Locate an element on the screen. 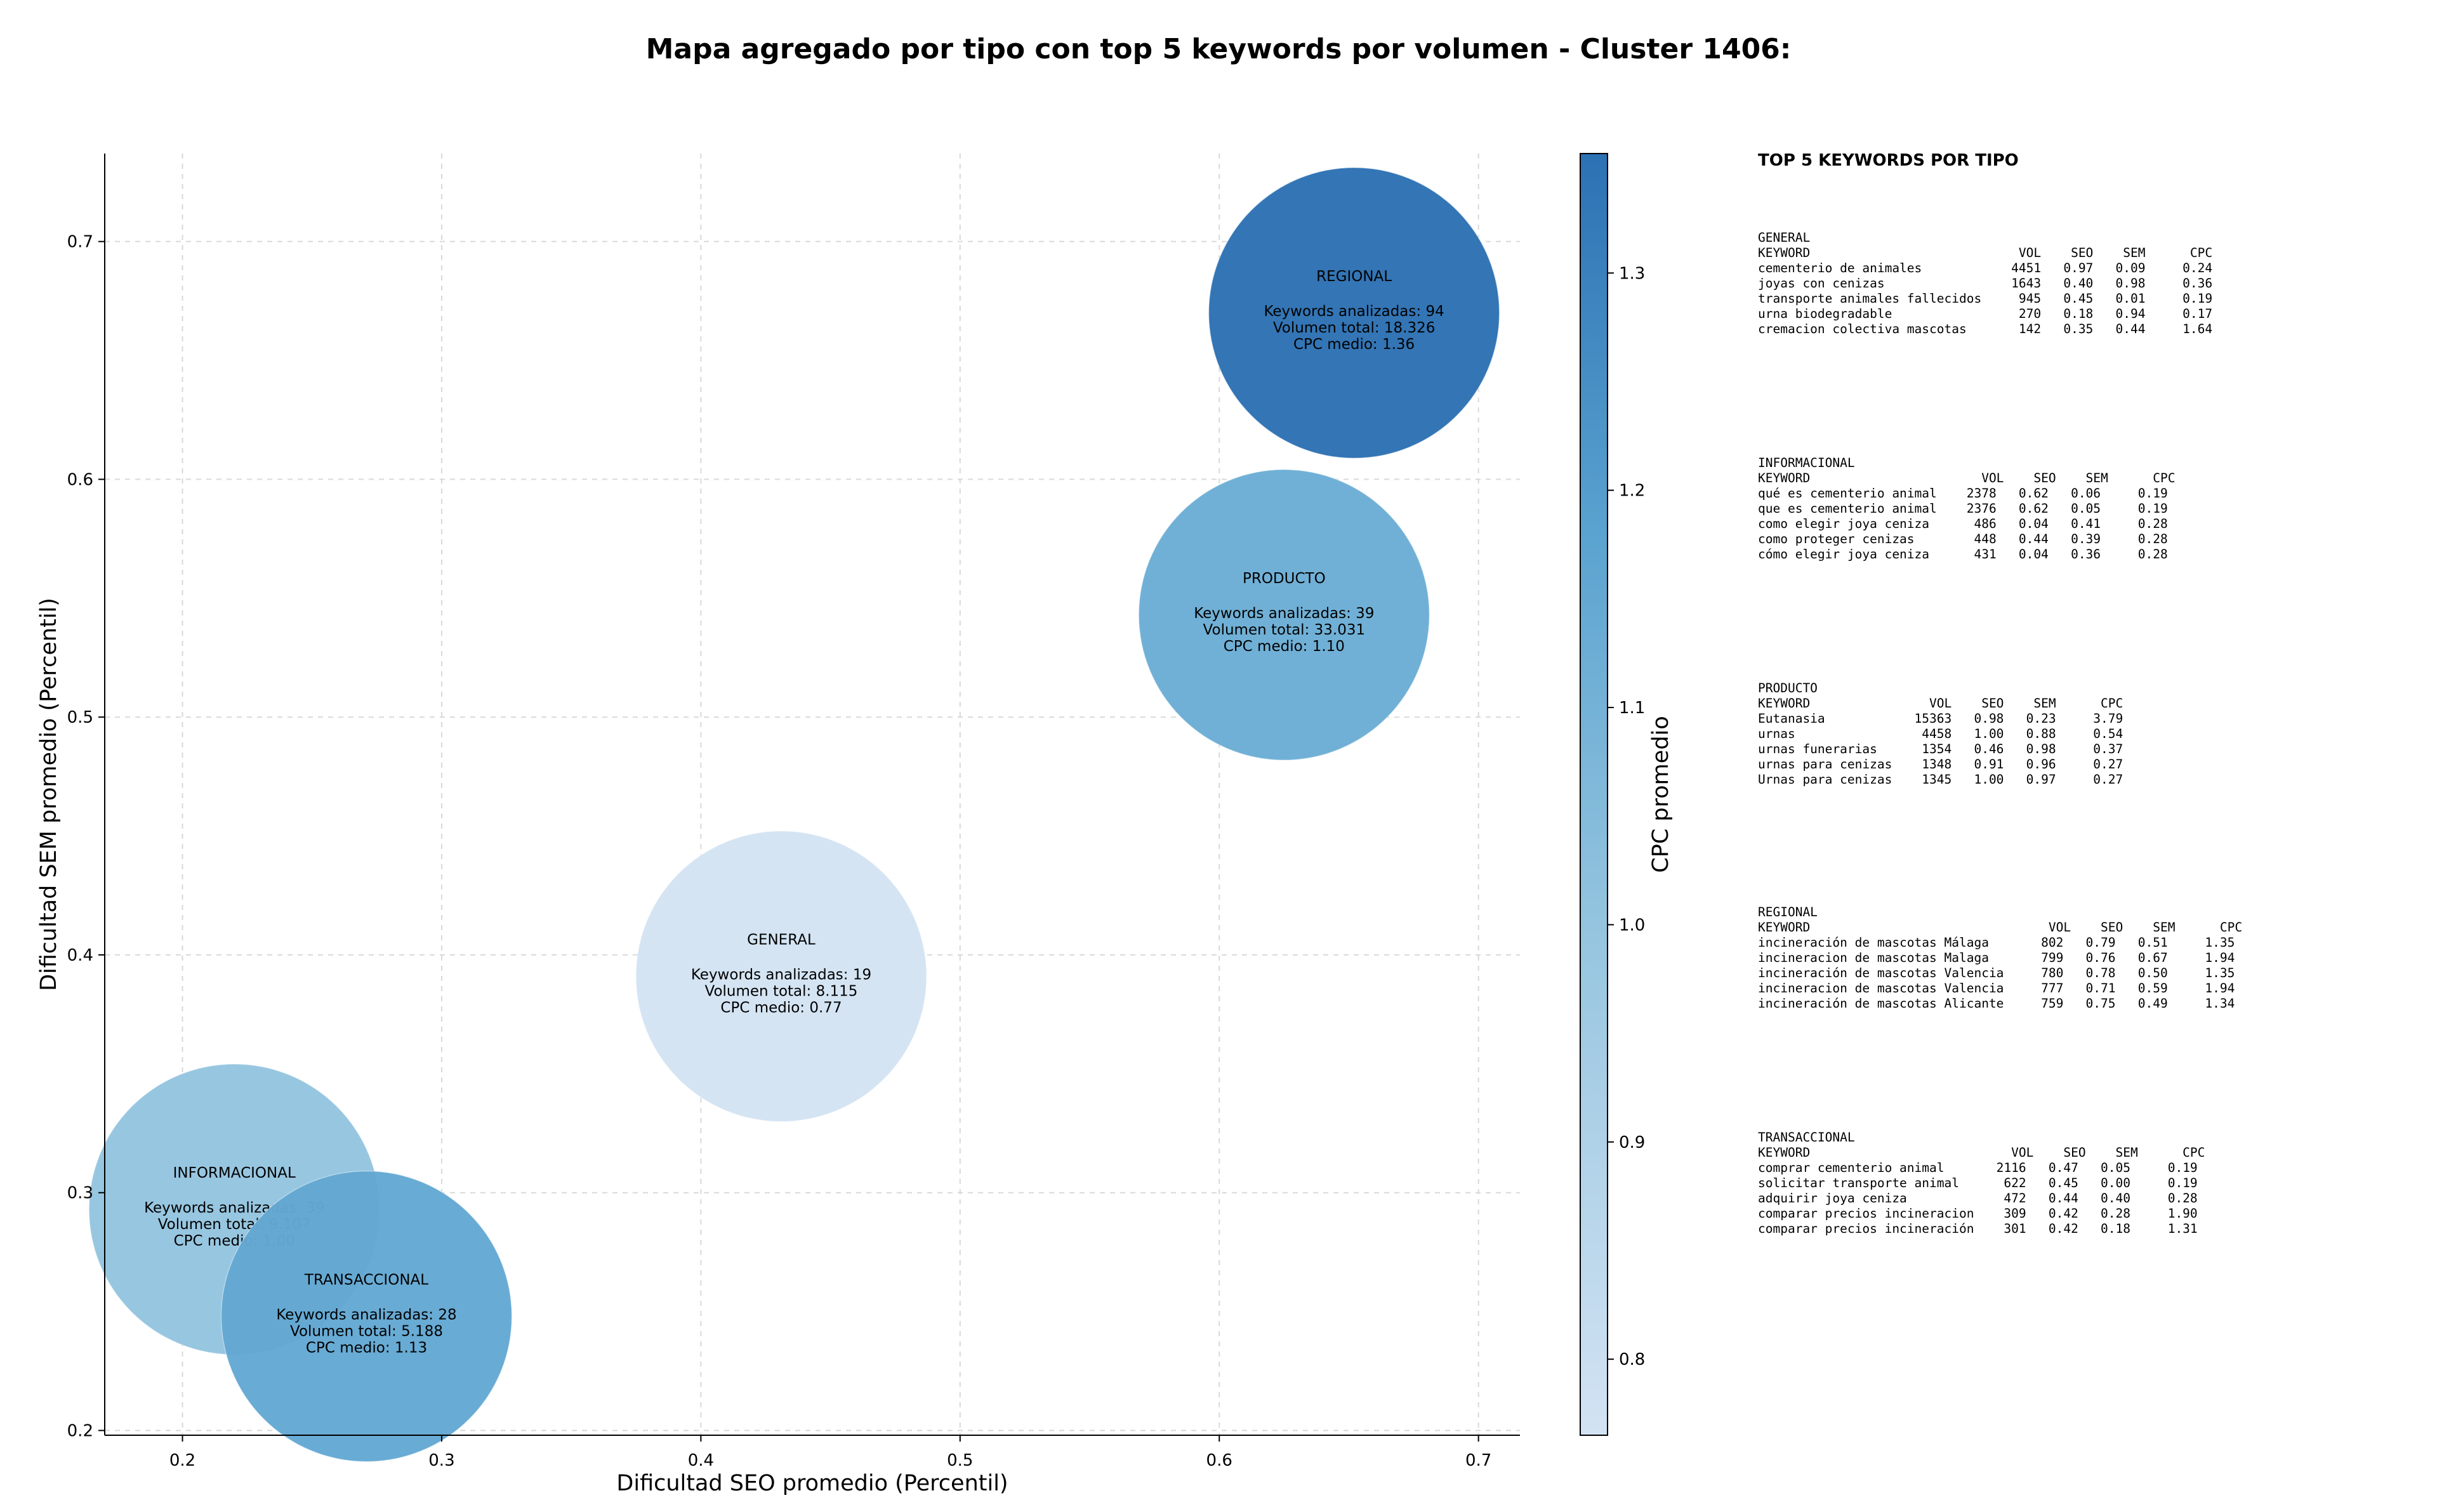 The width and height of the screenshot is (2437, 1512). colorbar-tick-label: 0.9 is located at coordinates (1632, 1143).